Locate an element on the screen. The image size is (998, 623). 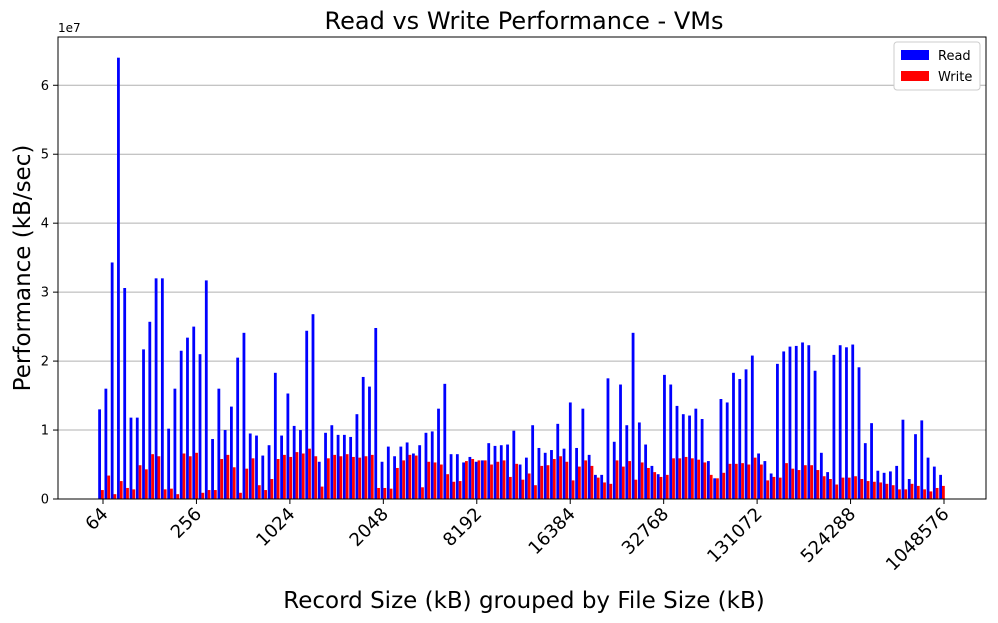
legend-swatch-read is located at coordinates (915, 55).